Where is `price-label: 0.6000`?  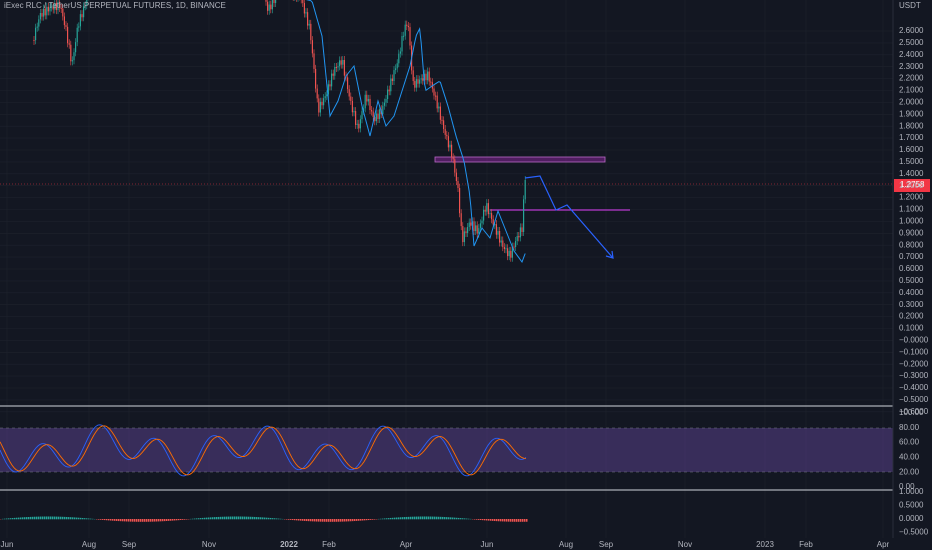 price-label: 0.6000 is located at coordinates (911, 268).